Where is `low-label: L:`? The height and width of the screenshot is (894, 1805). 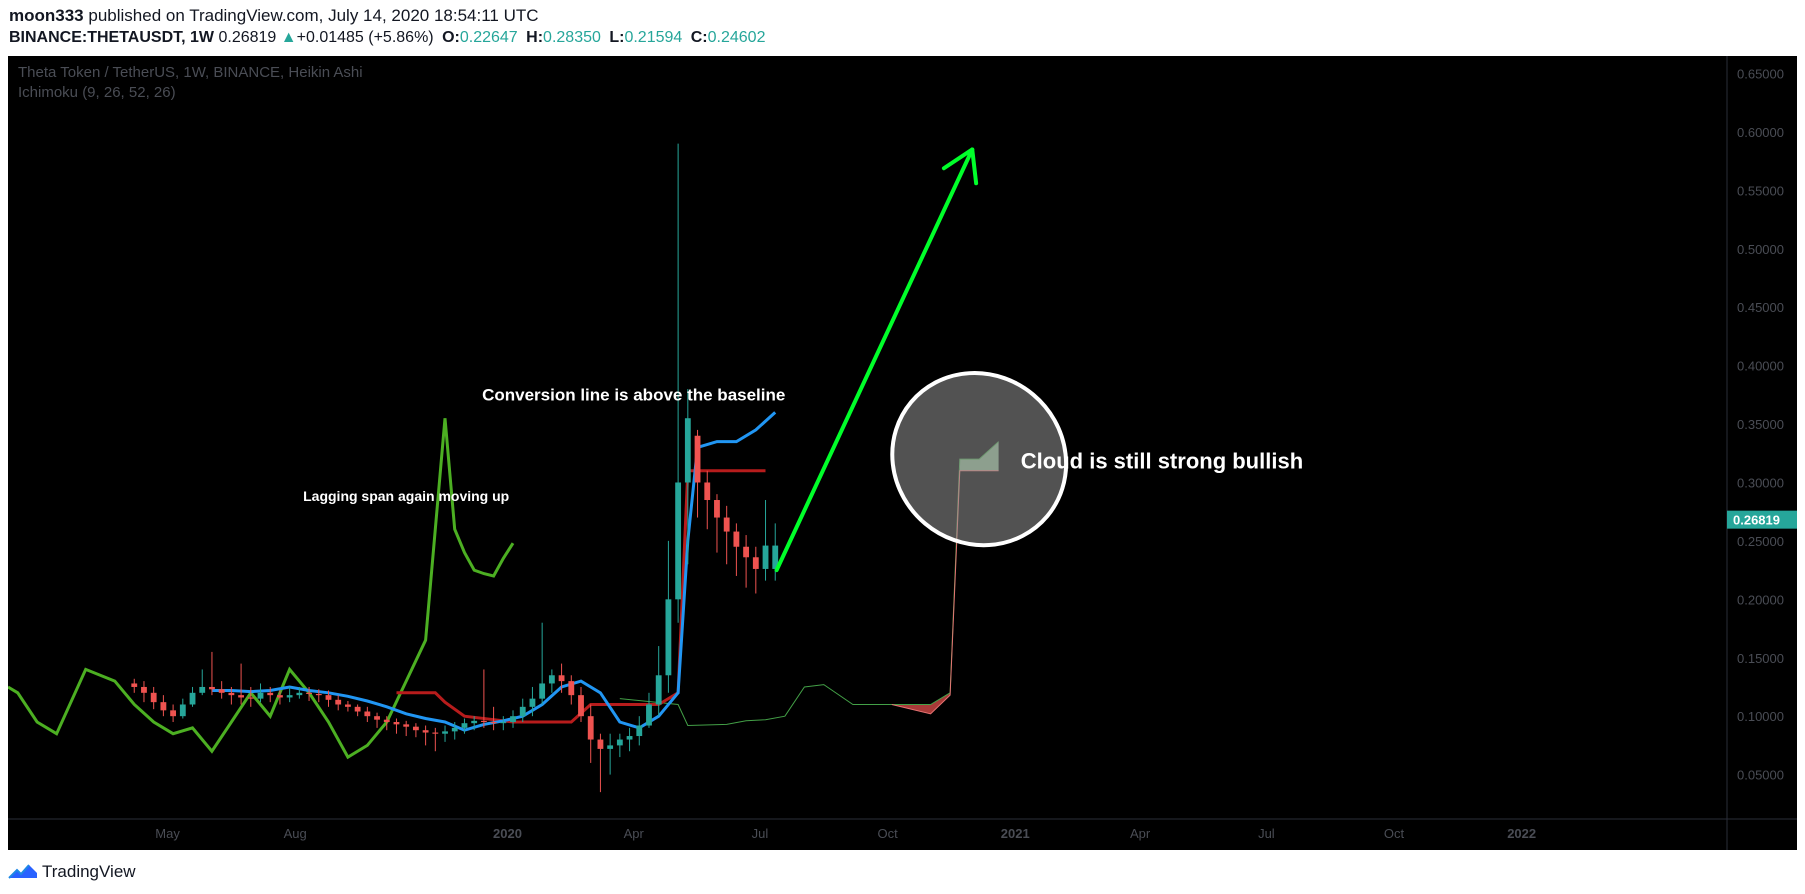
low-label: L: is located at coordinates (617, 37).